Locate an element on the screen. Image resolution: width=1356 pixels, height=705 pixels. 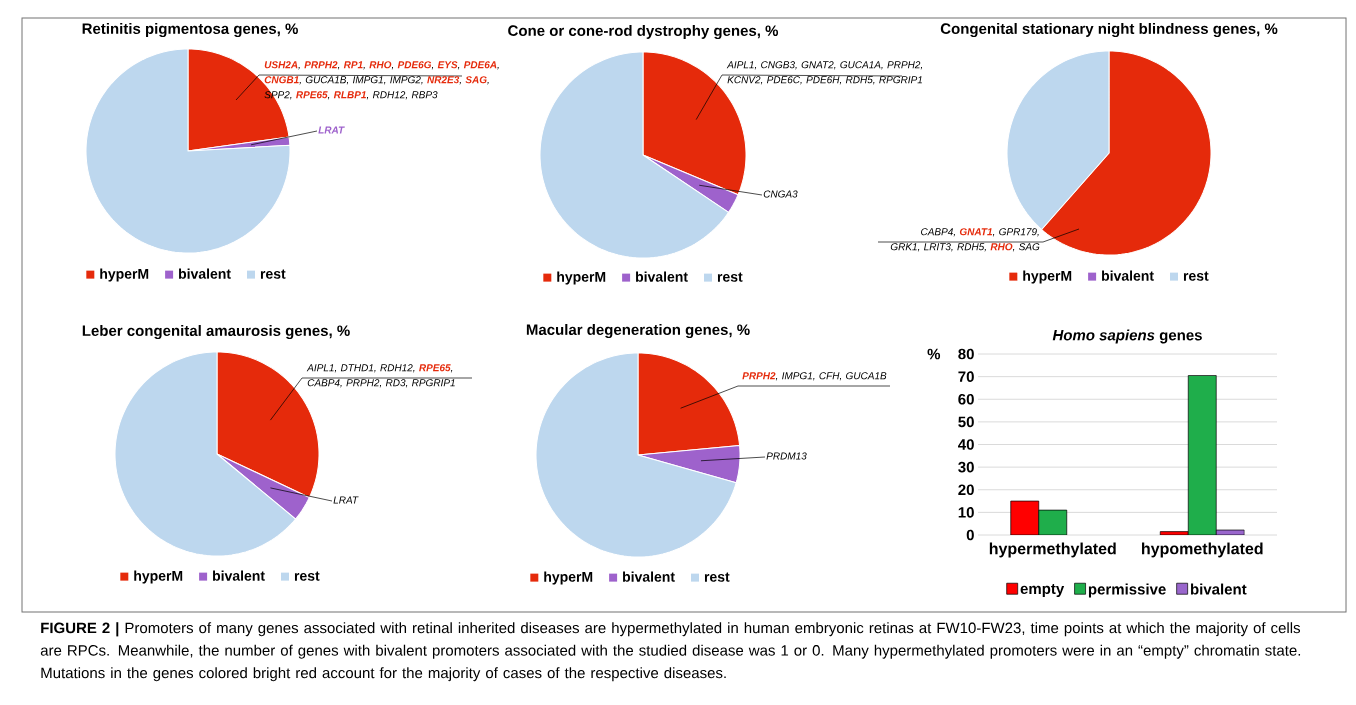
text: PRPH2, IMPG1, CFH, GUCA1B is located at coordinates (814, 376).